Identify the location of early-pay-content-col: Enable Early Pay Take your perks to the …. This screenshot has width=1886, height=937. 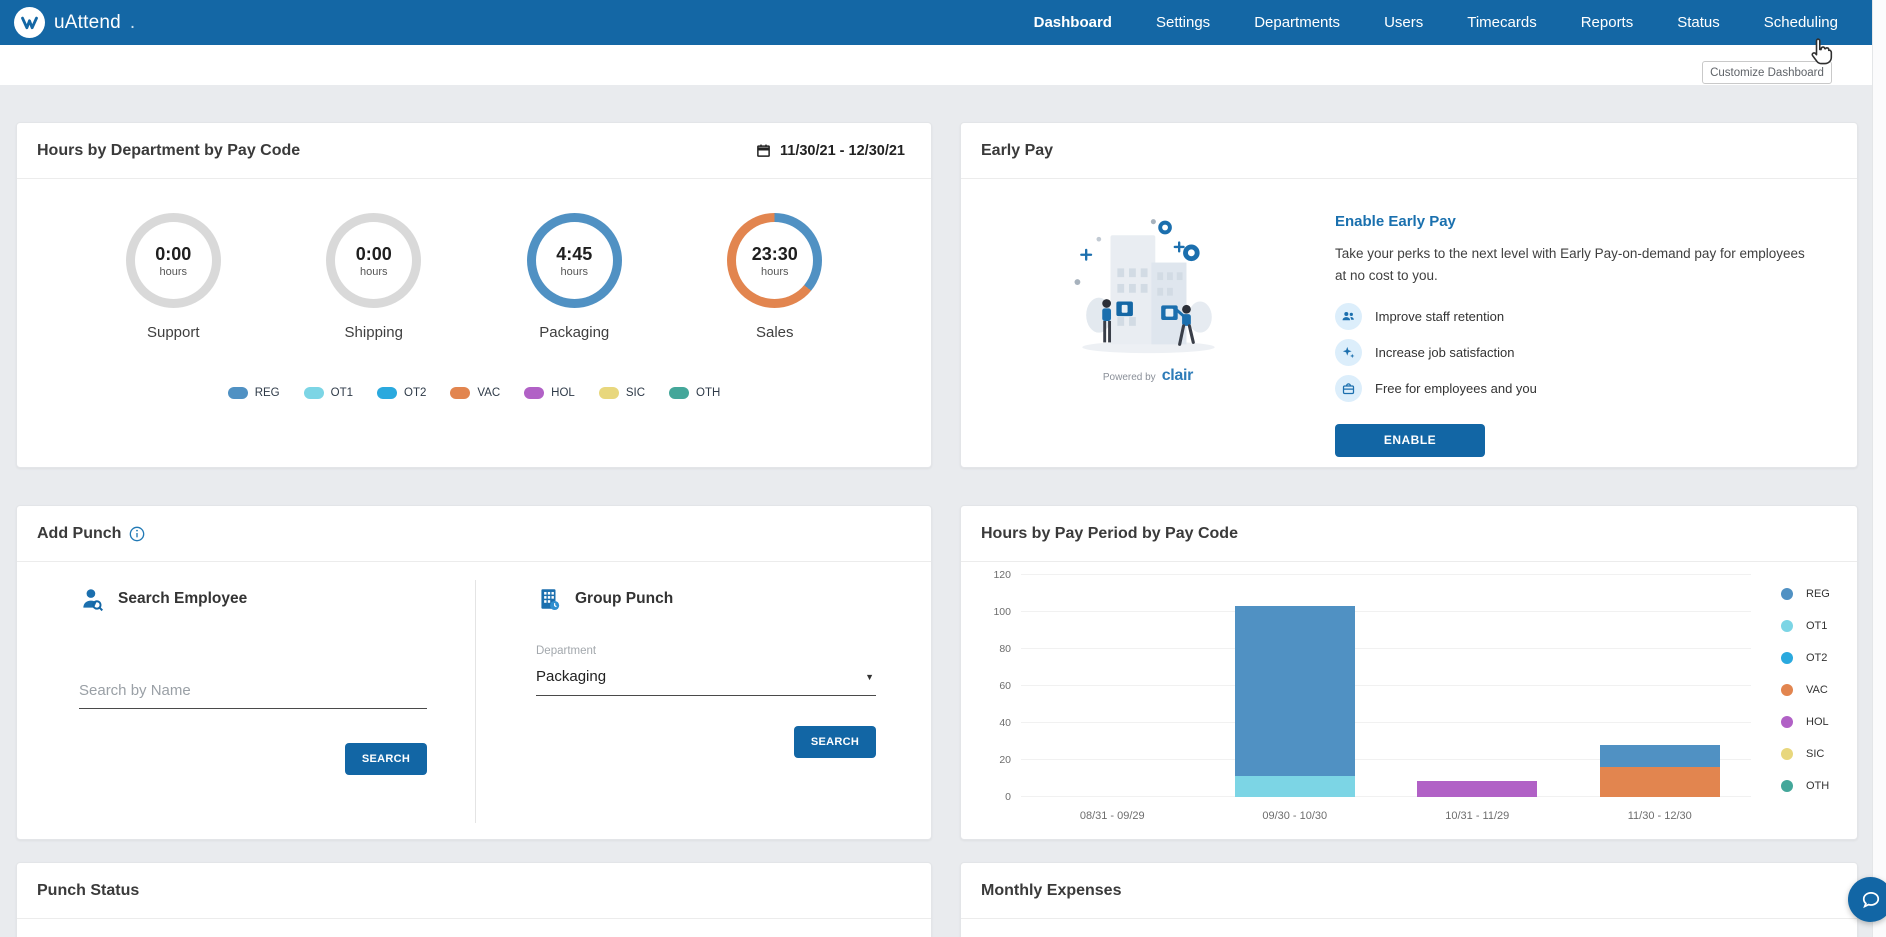
(1558, 333).